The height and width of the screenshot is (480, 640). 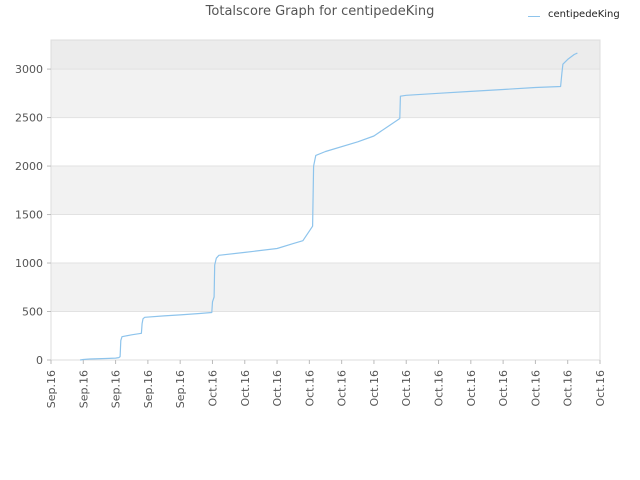 What do you see at coordinates (29, 69) in the screenshot?
I see `y-tick-label: 3000` at bounding box center [29, 69].